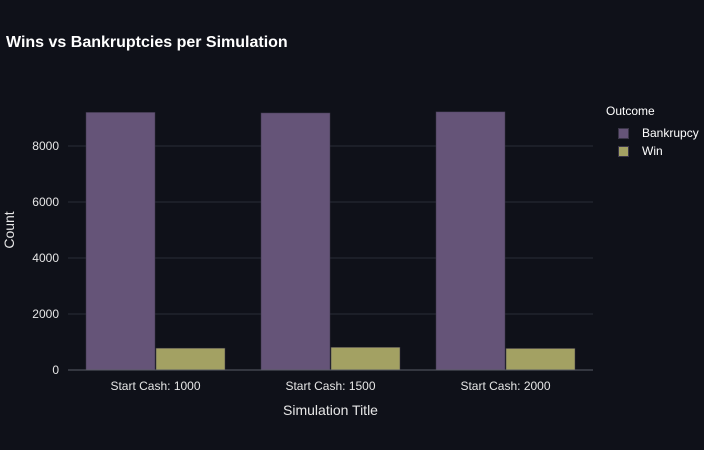 The image size is (704, 450). Describe the element at coordinates (623, 133) in the screenshot. I see `legend-swatch-bankrupcy` at that location.